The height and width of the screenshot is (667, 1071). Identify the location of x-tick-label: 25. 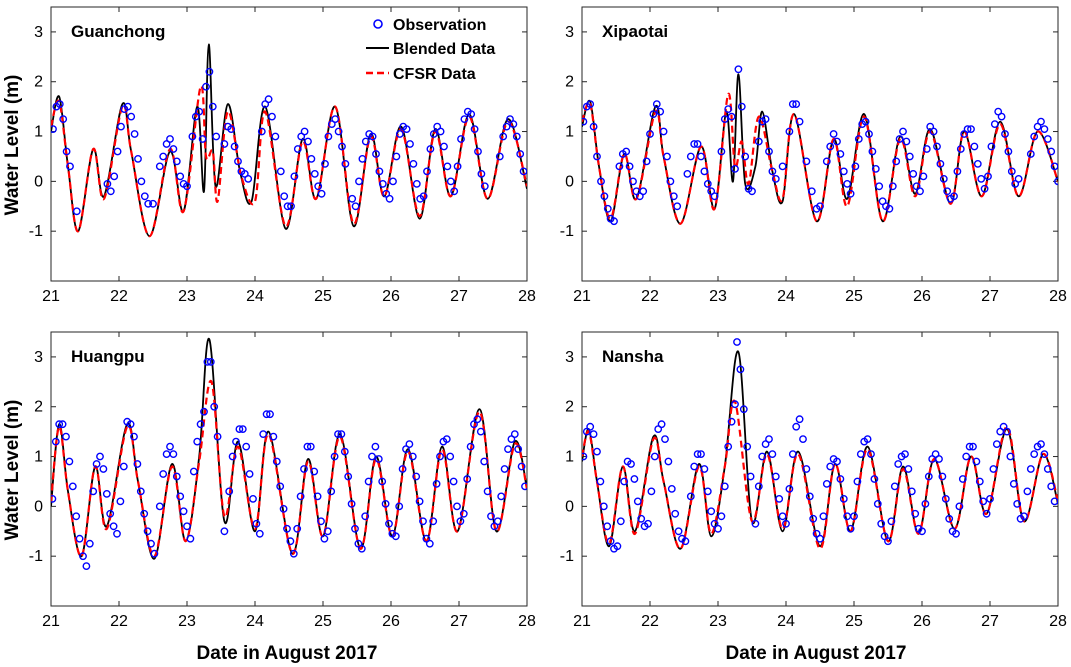
(854, 621).